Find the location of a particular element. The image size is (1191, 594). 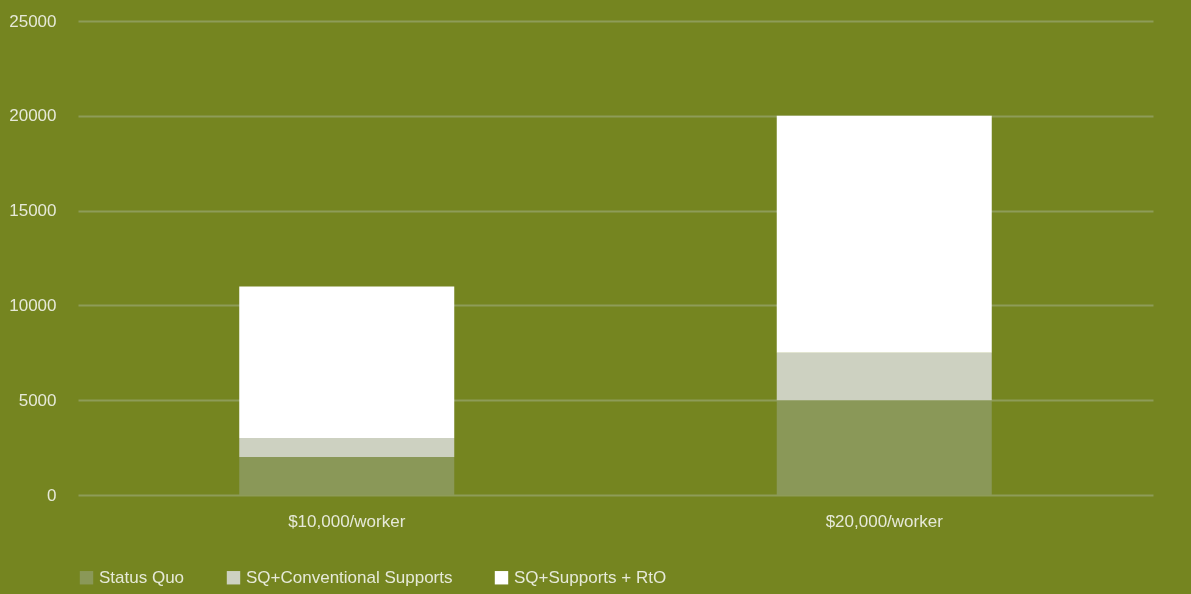

x-tick-label: $20,000/worker is located at coordinates (884, 521).